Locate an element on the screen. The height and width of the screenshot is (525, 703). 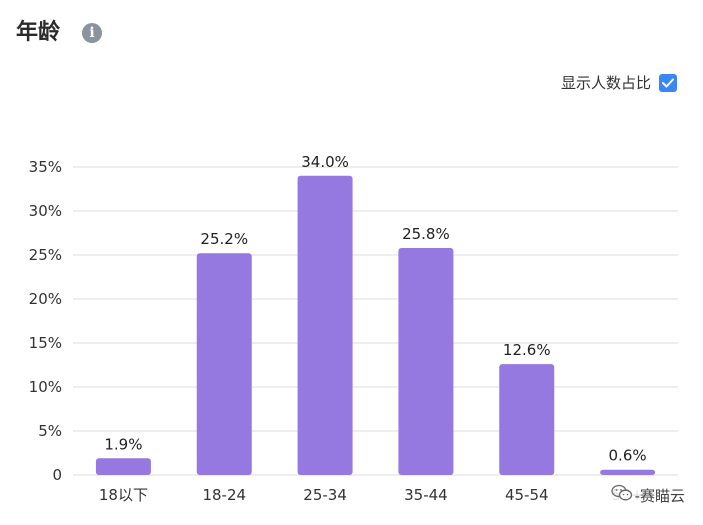
y-tick-label: 0 is located at coordinates (57, 475).